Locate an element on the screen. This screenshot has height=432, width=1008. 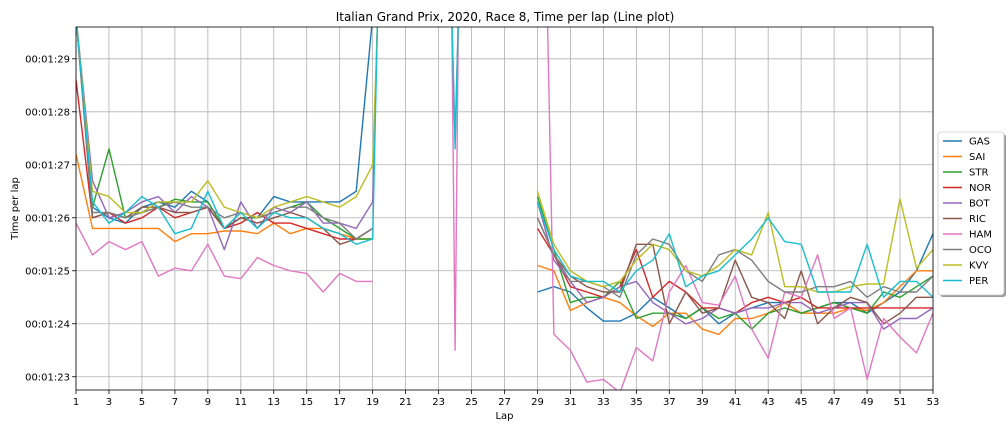
series-line-gas is located at coordinates (224, 128).